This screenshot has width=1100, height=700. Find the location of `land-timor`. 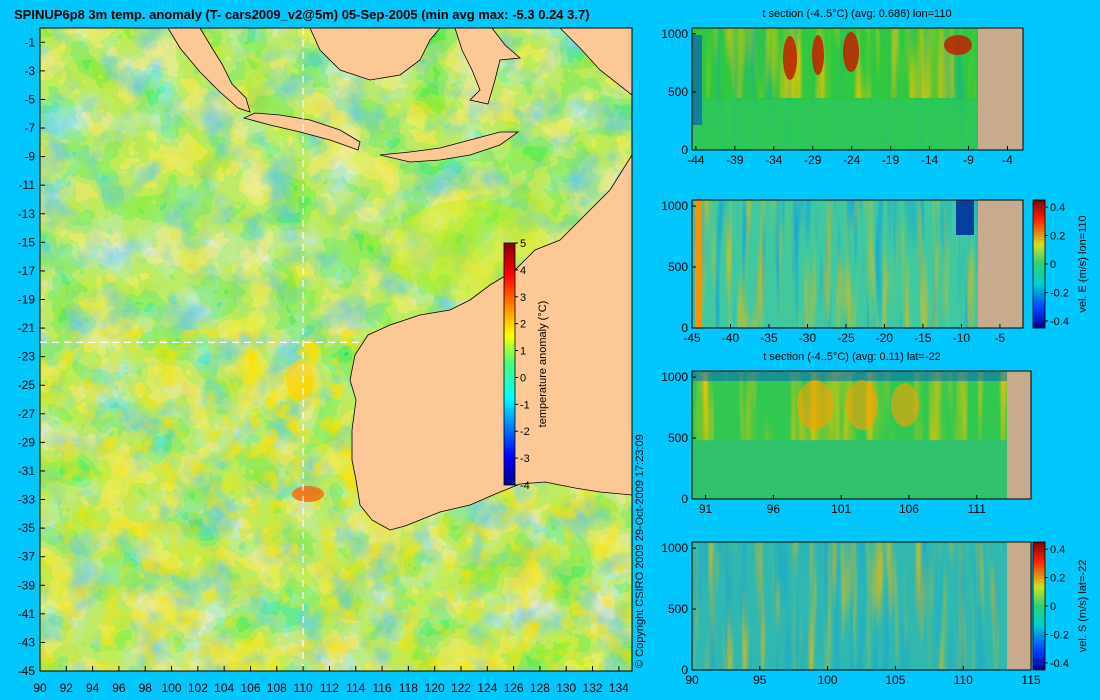

land-timor is located at coordinates (449, 147).